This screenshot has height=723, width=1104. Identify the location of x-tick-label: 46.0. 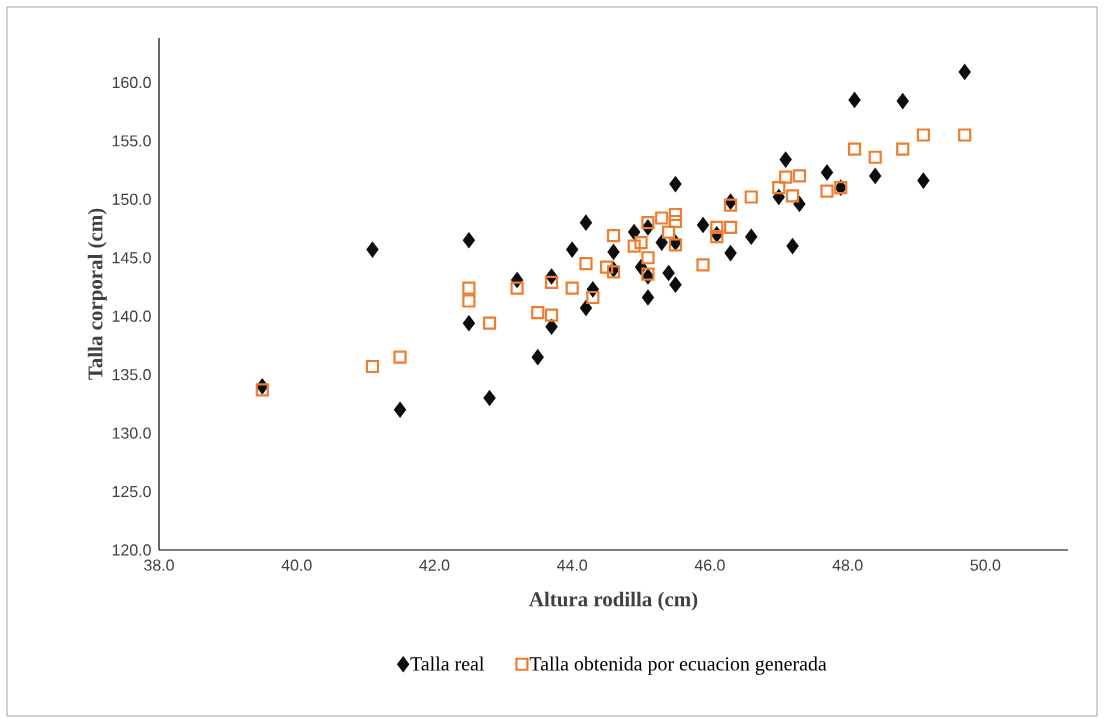
(709, 565).